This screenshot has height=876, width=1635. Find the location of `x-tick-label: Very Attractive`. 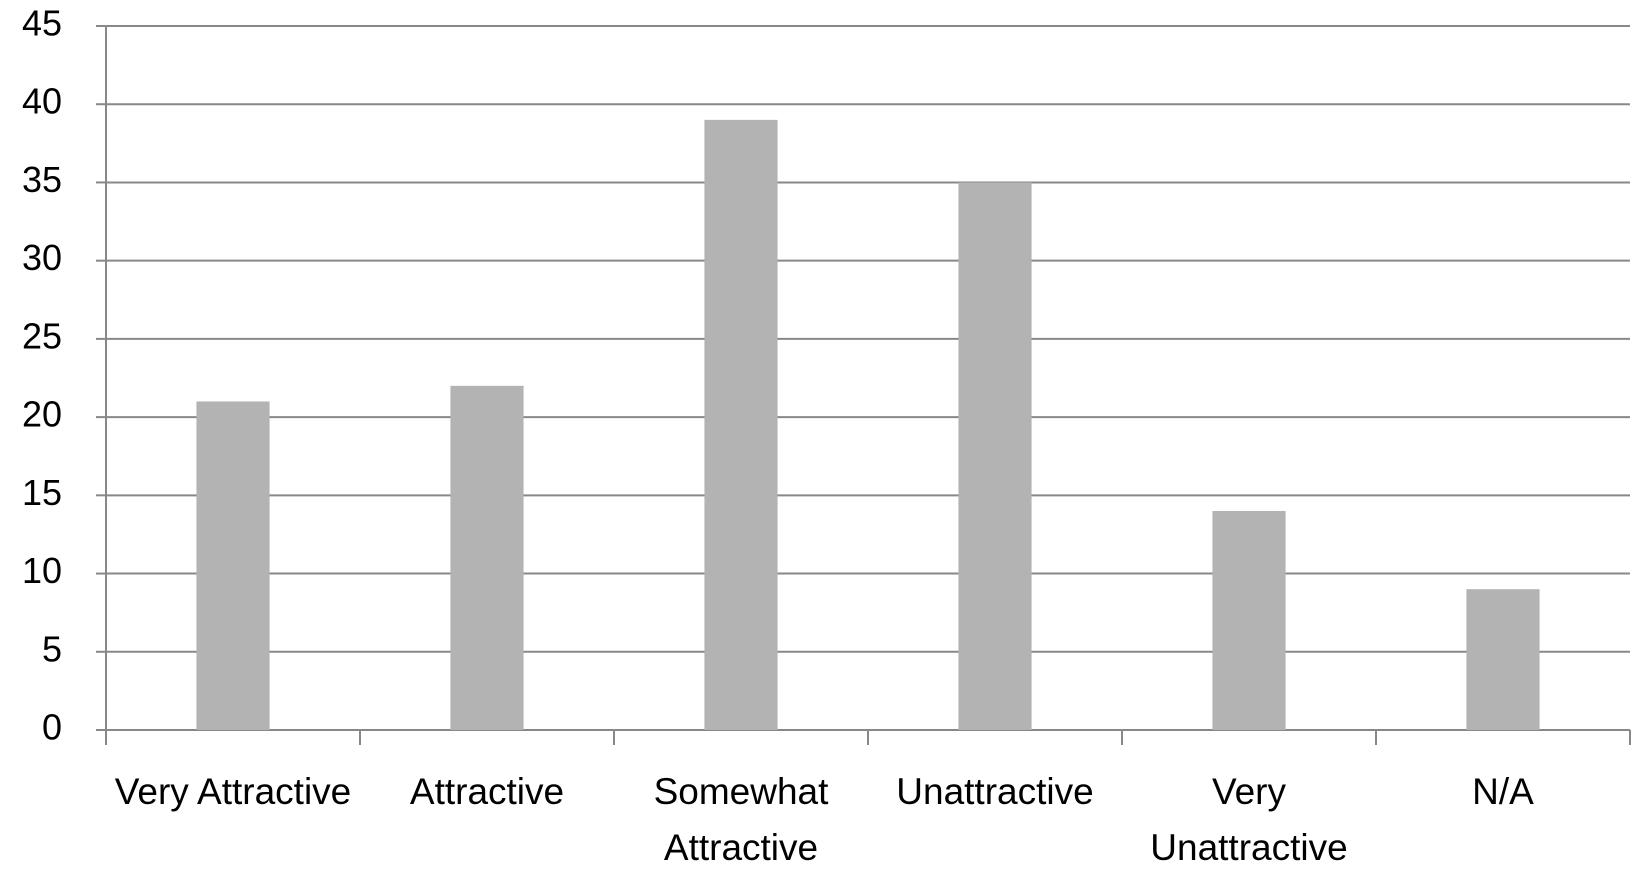

x-tick-label: Very Attractive is located at coordinates (233, 791).